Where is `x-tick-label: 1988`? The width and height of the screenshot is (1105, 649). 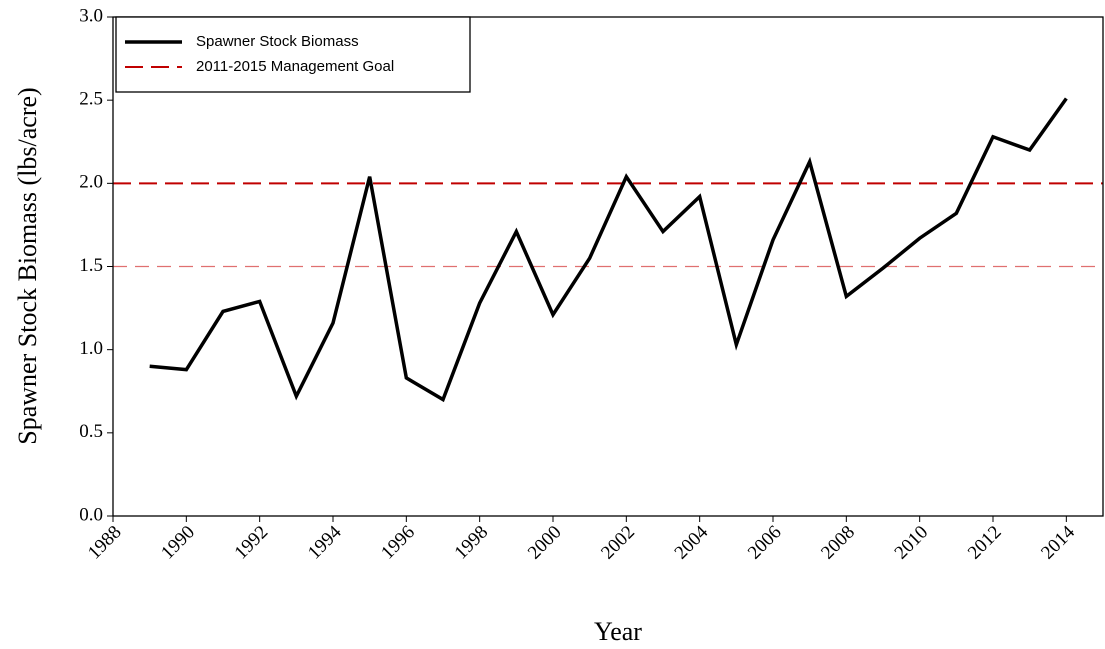
x-tick-label: 1988 is located at coordinates (105, 543).